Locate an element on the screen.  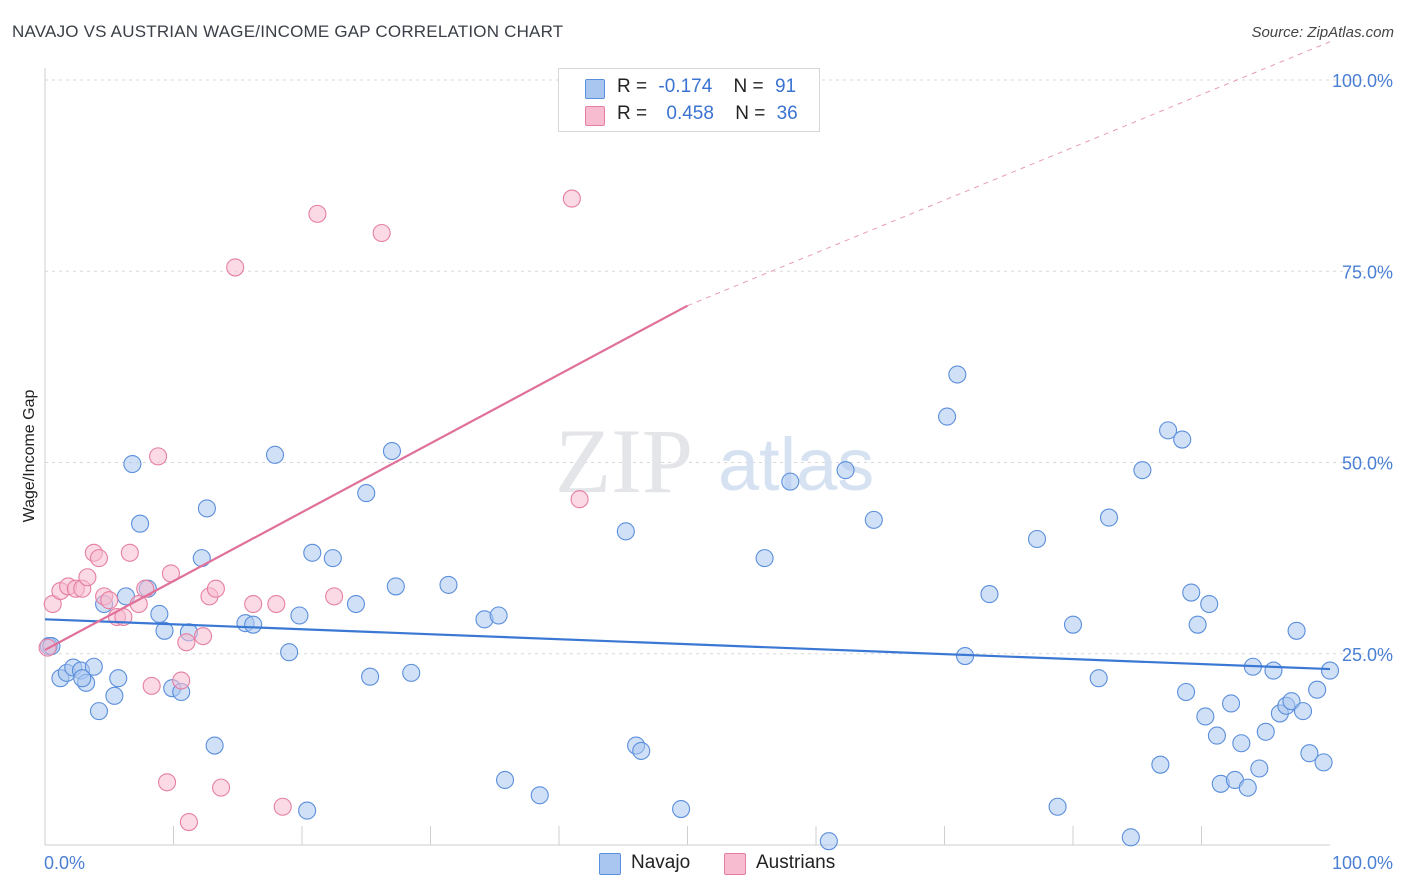
bottom-legend-swatch-navajo is located at coordinates (610, 864).